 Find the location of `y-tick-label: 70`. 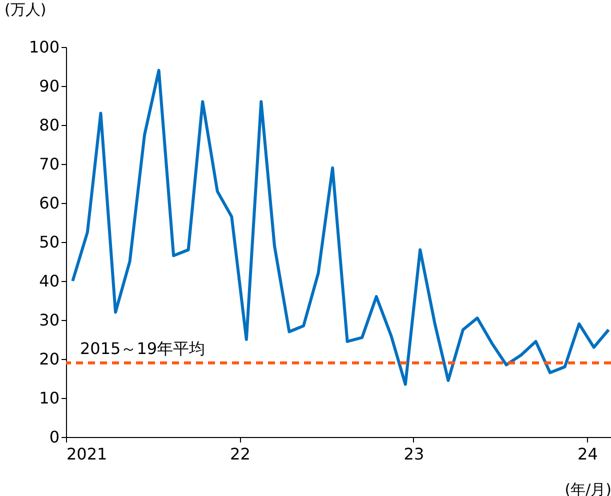

y-tick-label: 70 is located at coordinates (49, 164).